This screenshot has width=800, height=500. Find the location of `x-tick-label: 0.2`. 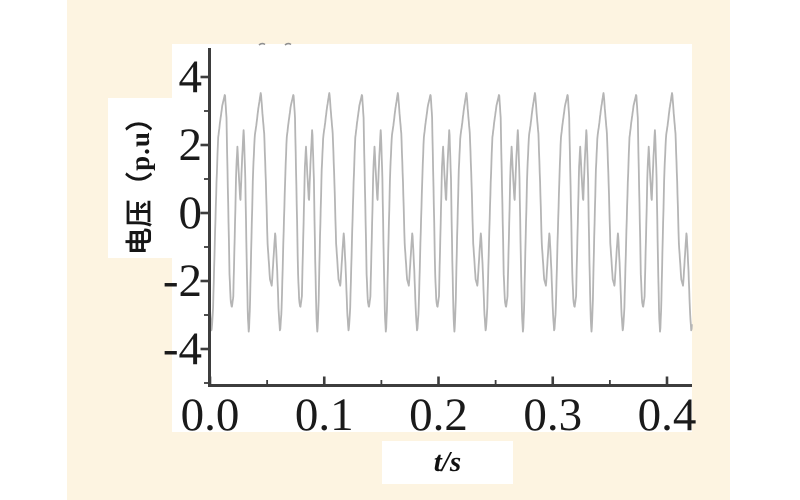

x-tick-label: 0.2 is located at coordinates (438, 415).